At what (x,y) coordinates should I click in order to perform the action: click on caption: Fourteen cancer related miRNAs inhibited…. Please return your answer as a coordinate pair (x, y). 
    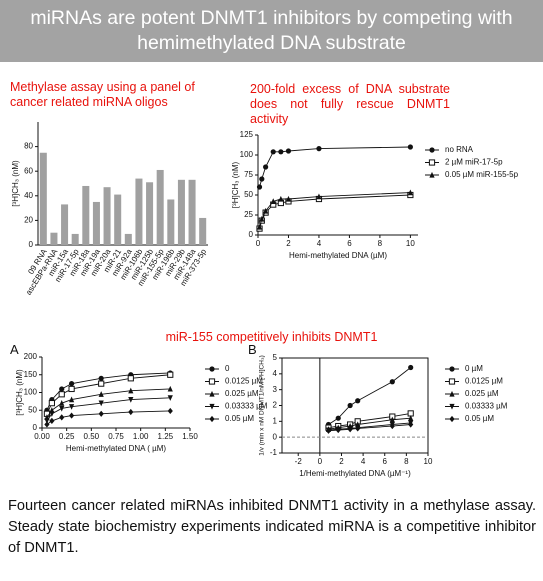
    Looking at the image, I should click on (272, 527).